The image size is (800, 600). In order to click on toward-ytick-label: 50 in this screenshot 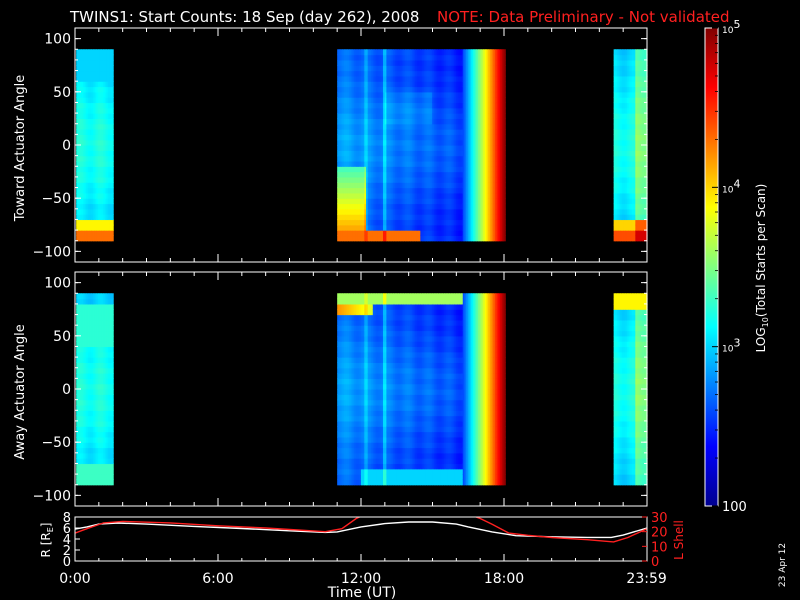, I will do `click(62, 93)`.